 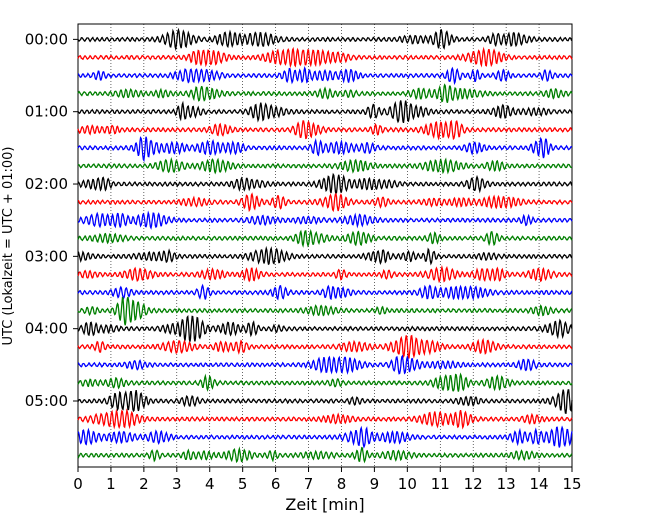 What do you see at coordinates (539, 484) in the screenshot?
I see `x-tick-label: 14` at bounding box center [539, 484].